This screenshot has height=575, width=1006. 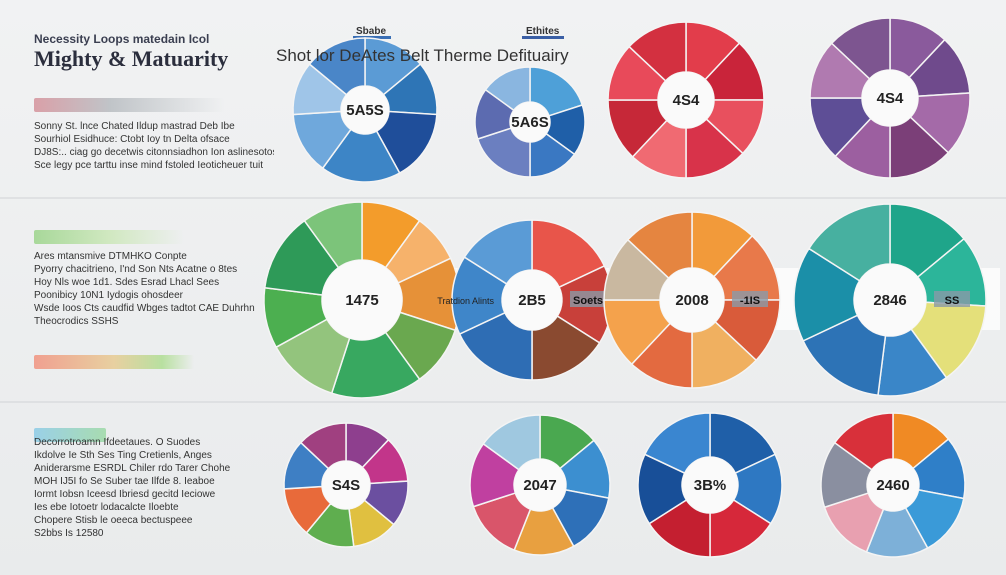 I want to click on center-label: 2047, so click(x=539, y=485).